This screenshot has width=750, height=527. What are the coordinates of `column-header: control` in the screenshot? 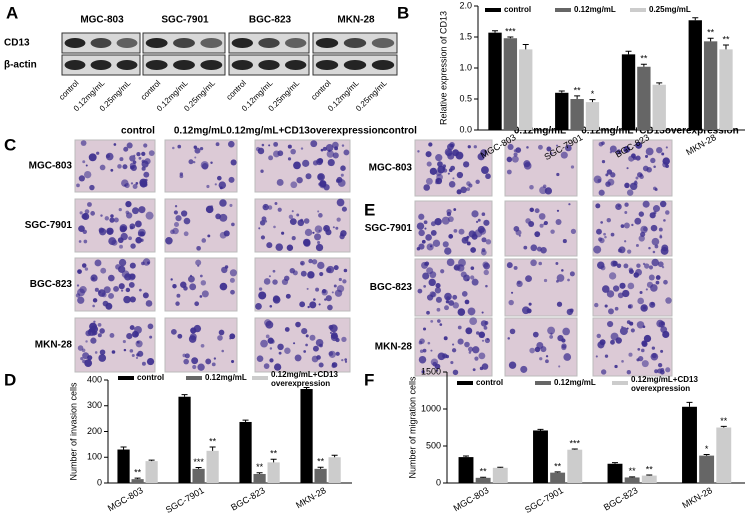 It's located at (400, 131).